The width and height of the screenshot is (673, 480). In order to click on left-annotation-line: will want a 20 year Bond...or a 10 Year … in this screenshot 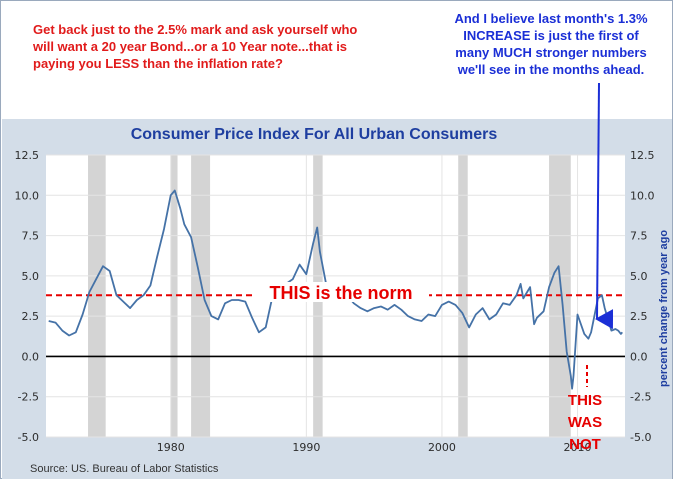, I will do `click(190, 46)`.